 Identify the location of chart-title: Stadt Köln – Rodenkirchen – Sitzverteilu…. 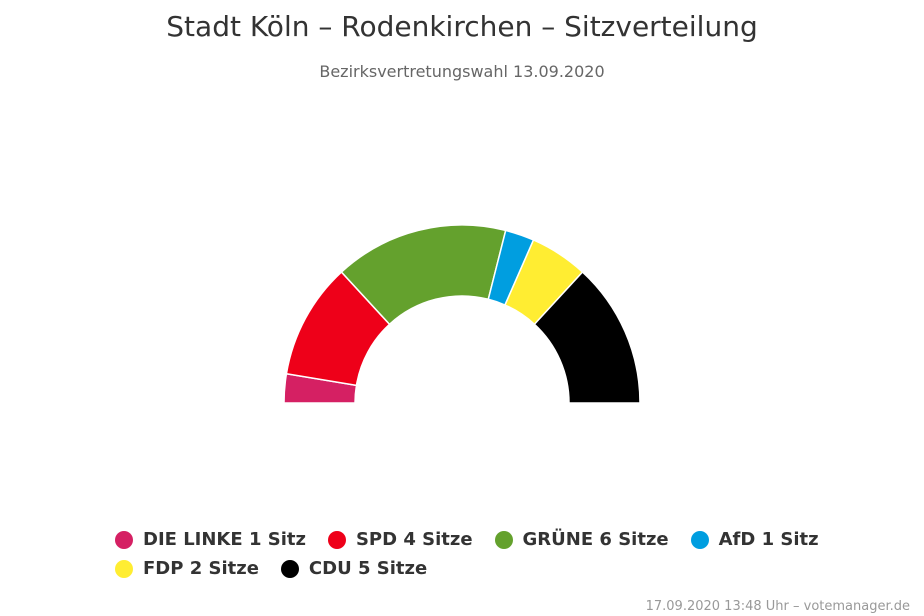
(462, 26).